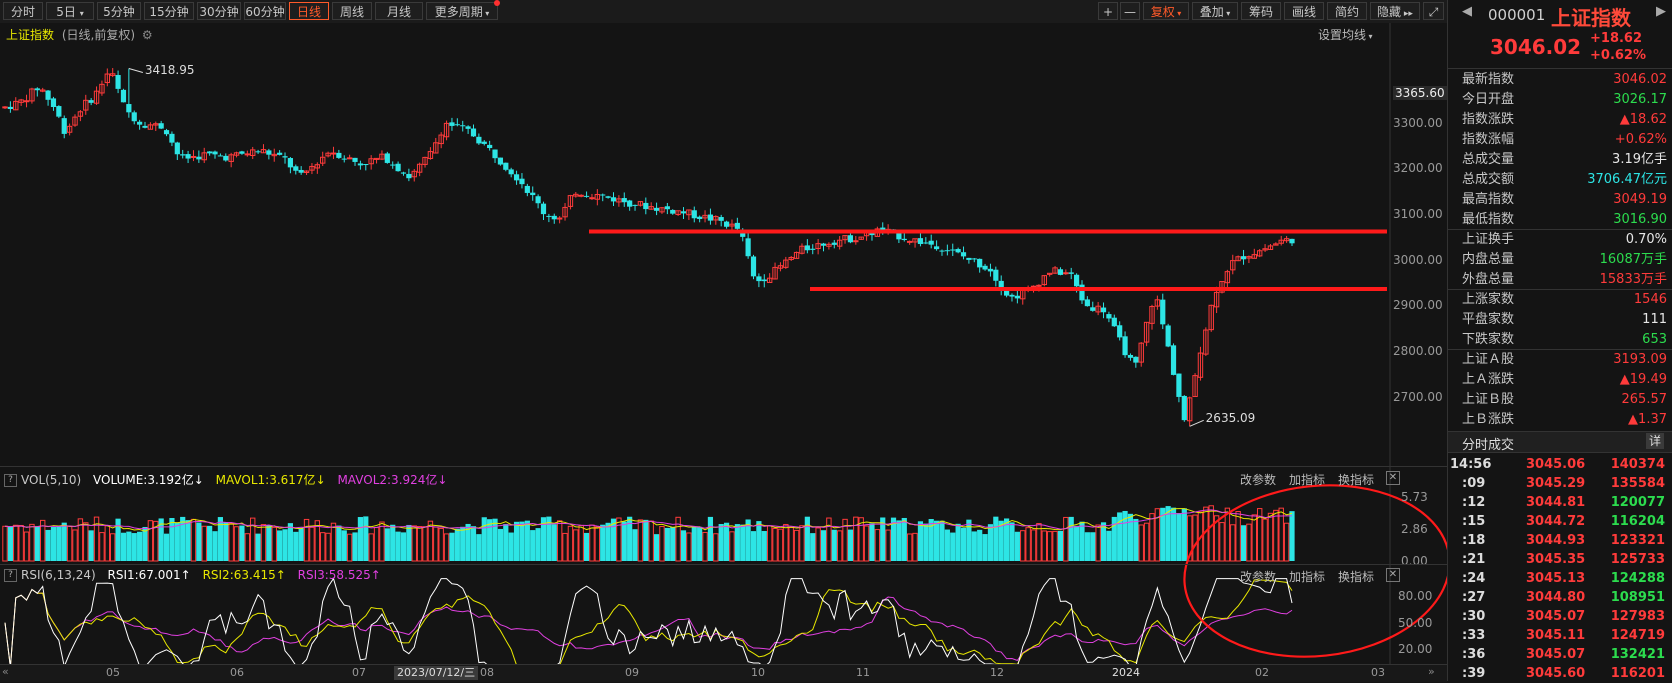  What do you see at coordinates (23, 11) in the screenshot?
I see `period-tab-fenshi: 分时` at bounding box center [23, 11].